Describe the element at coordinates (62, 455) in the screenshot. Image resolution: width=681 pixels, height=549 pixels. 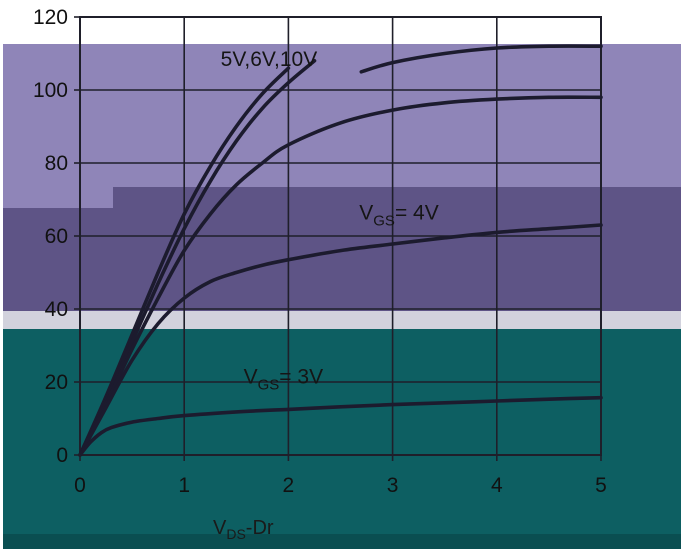
I see `y-tick-label-0: 0` at that location.